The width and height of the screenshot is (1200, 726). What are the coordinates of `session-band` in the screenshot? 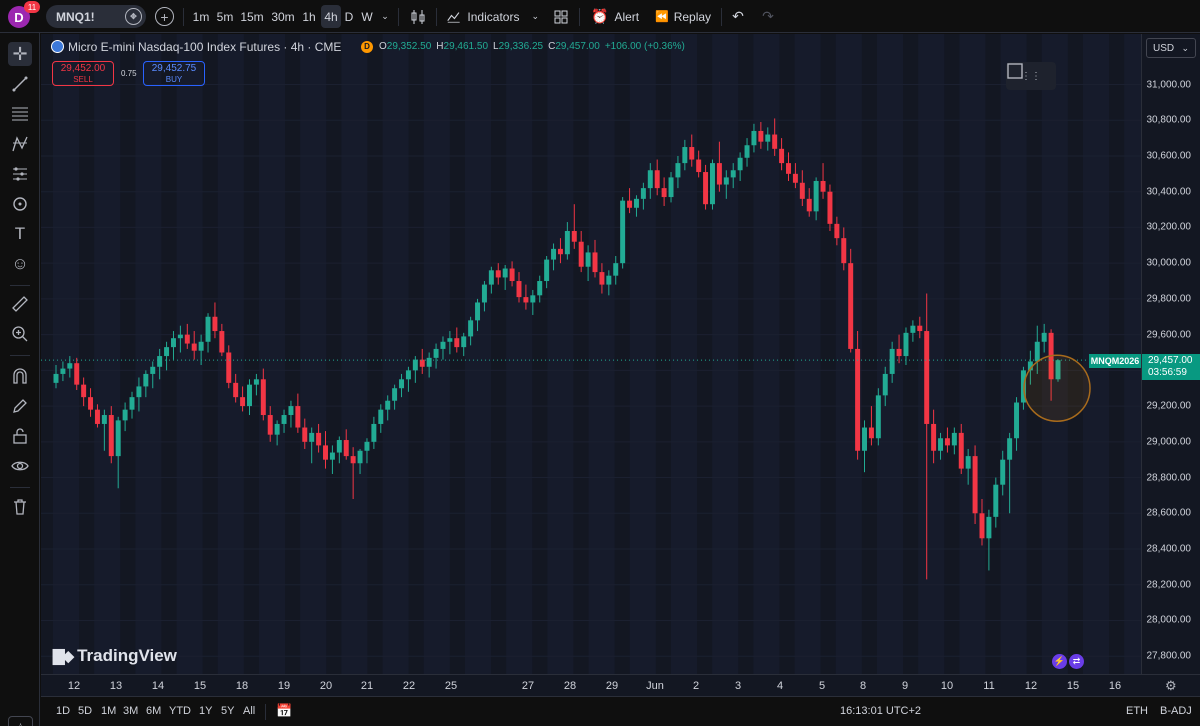 It's located at (642, 354).